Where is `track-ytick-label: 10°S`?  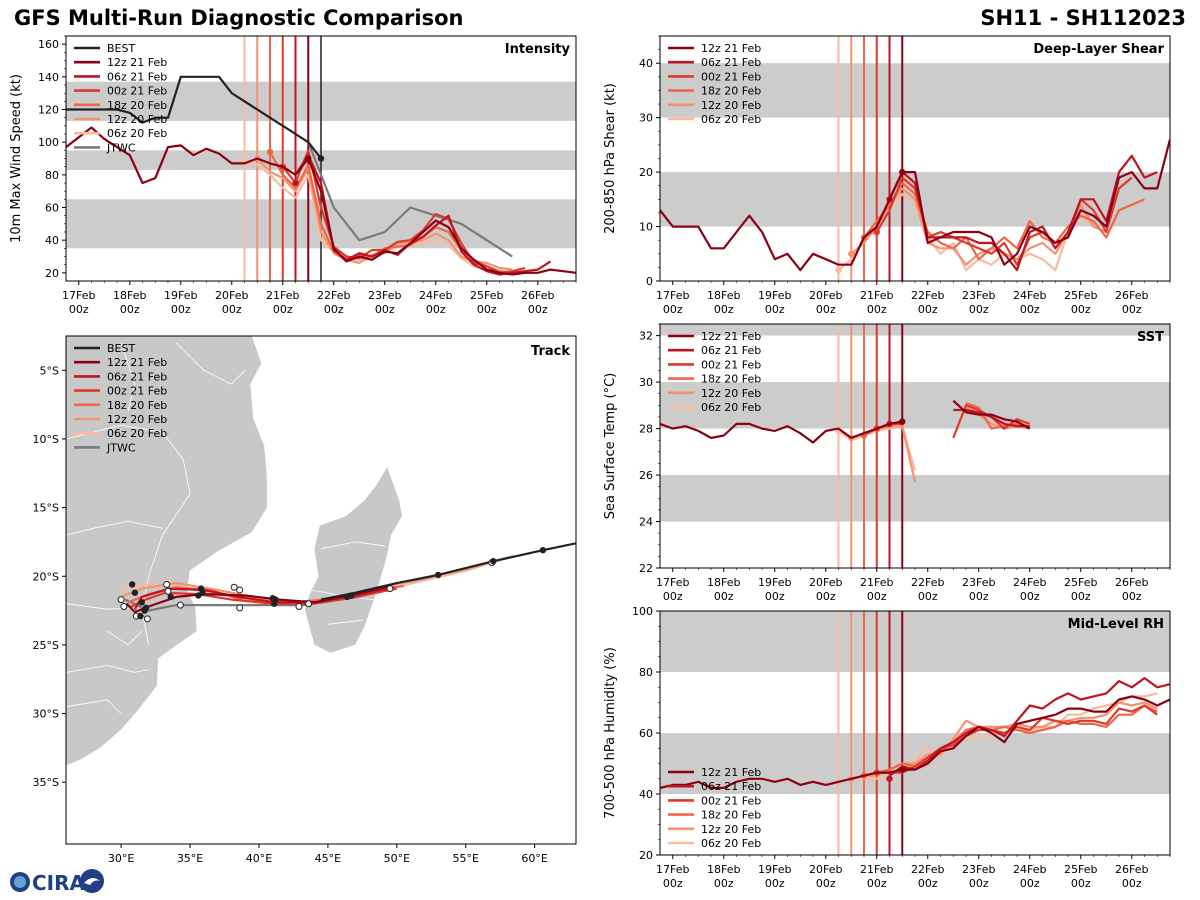 track-ytick-label: 10°S is located at coordinates (46, 439).